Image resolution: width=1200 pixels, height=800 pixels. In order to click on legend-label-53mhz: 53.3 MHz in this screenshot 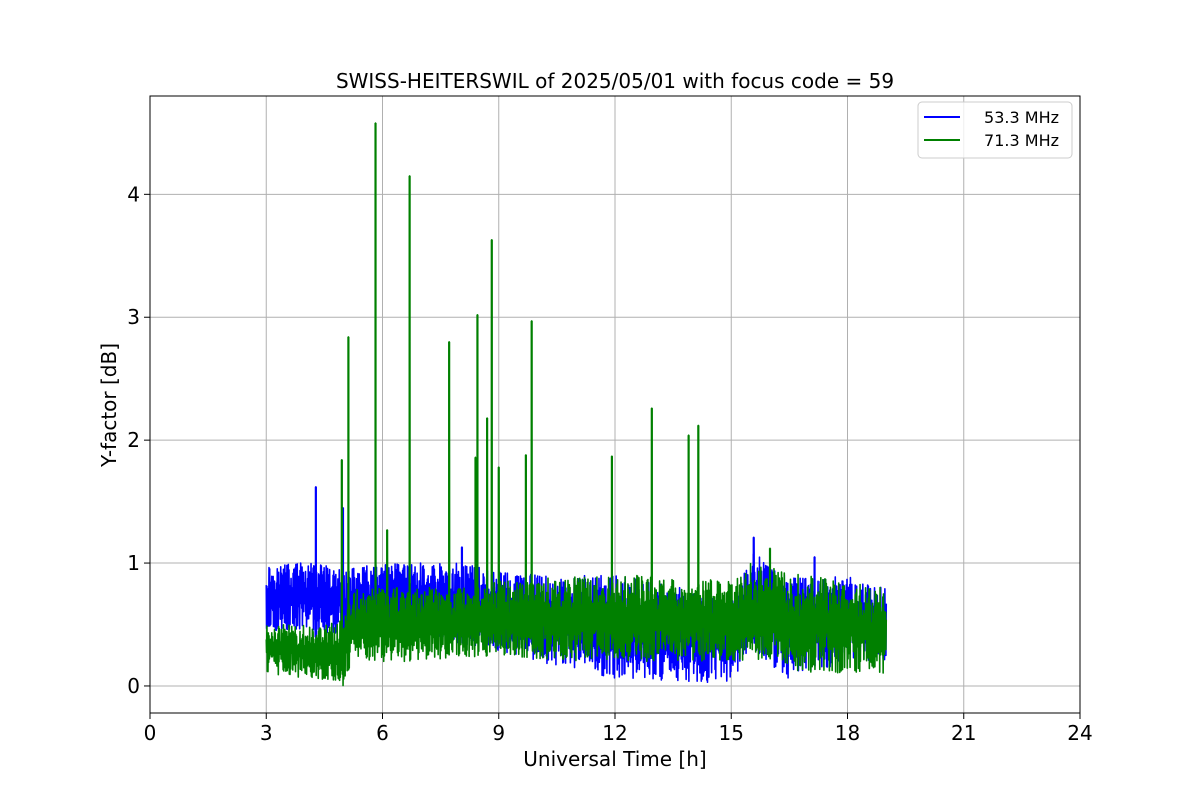, I will do `click(1021, 117)`.